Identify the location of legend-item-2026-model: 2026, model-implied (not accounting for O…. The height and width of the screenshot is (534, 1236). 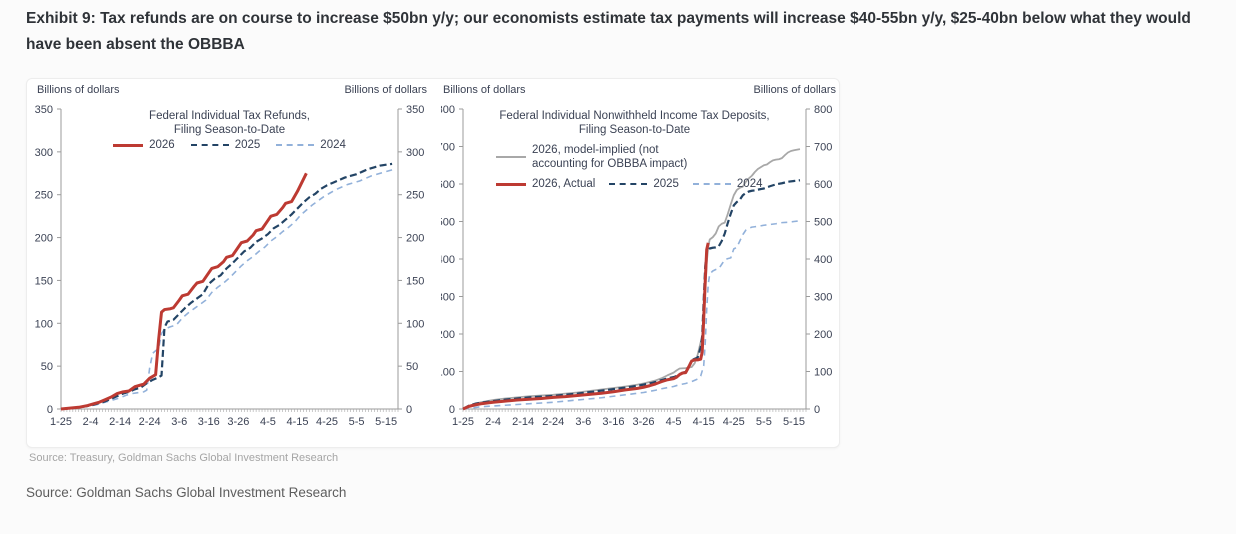
(591, 157).